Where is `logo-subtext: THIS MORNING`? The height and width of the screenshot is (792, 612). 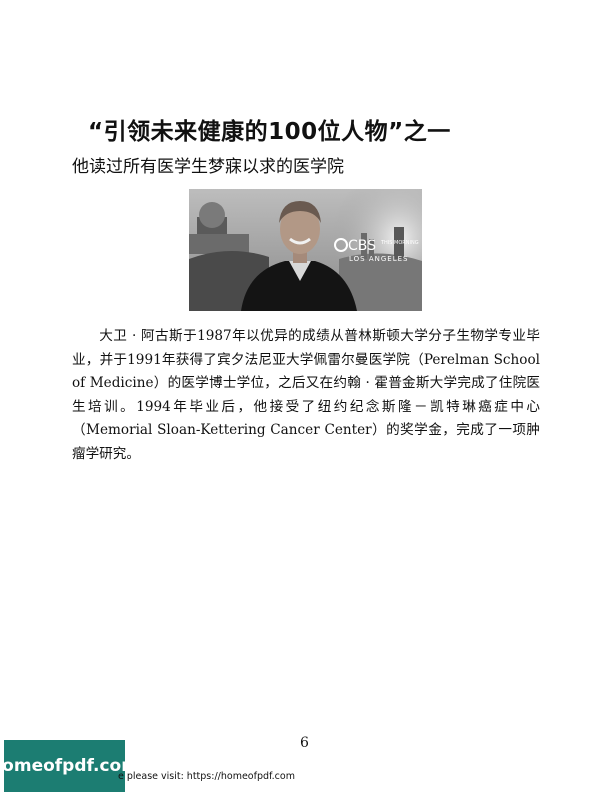
logo-subtext: THIS MORNING is located at coordinates (399, 243).